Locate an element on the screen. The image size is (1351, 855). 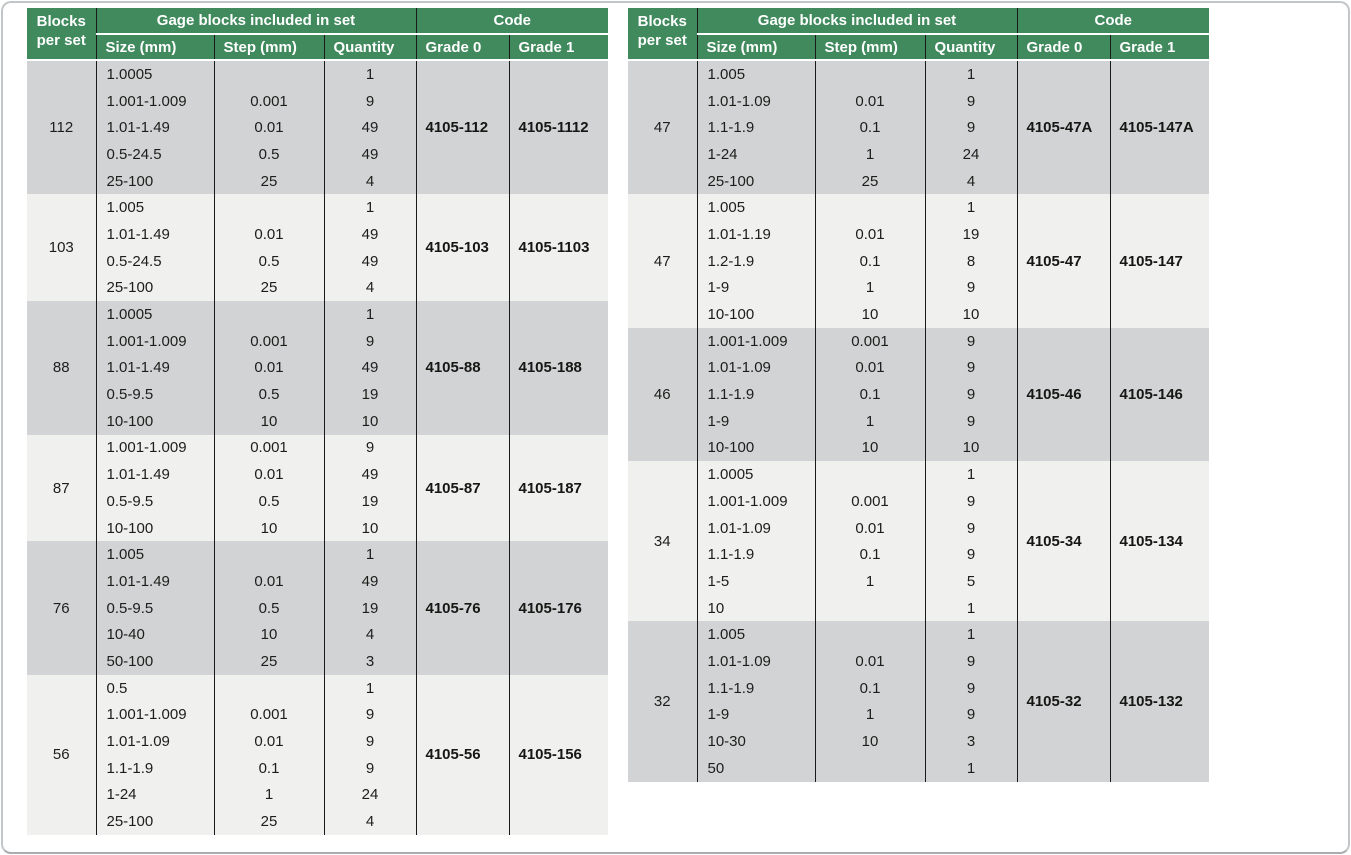
step-cell: 25 is located at coordinates (869, 181).